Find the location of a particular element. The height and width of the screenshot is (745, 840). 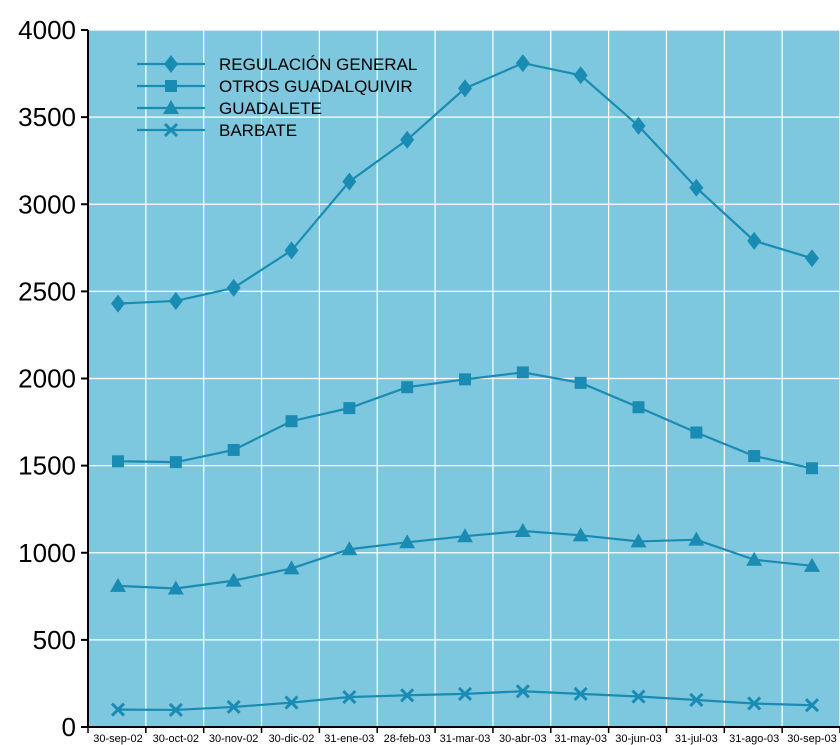

legend-item: BARBATE is located at coordinates (217, 130).